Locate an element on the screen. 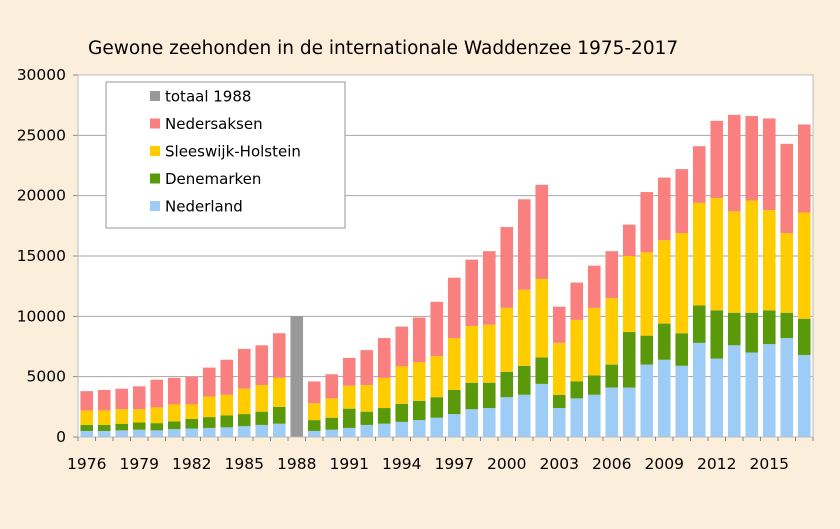 This screenshot has width=840, height=529. legend-label: Sleeswijk-Holstein is located at coordinates (233, 152).